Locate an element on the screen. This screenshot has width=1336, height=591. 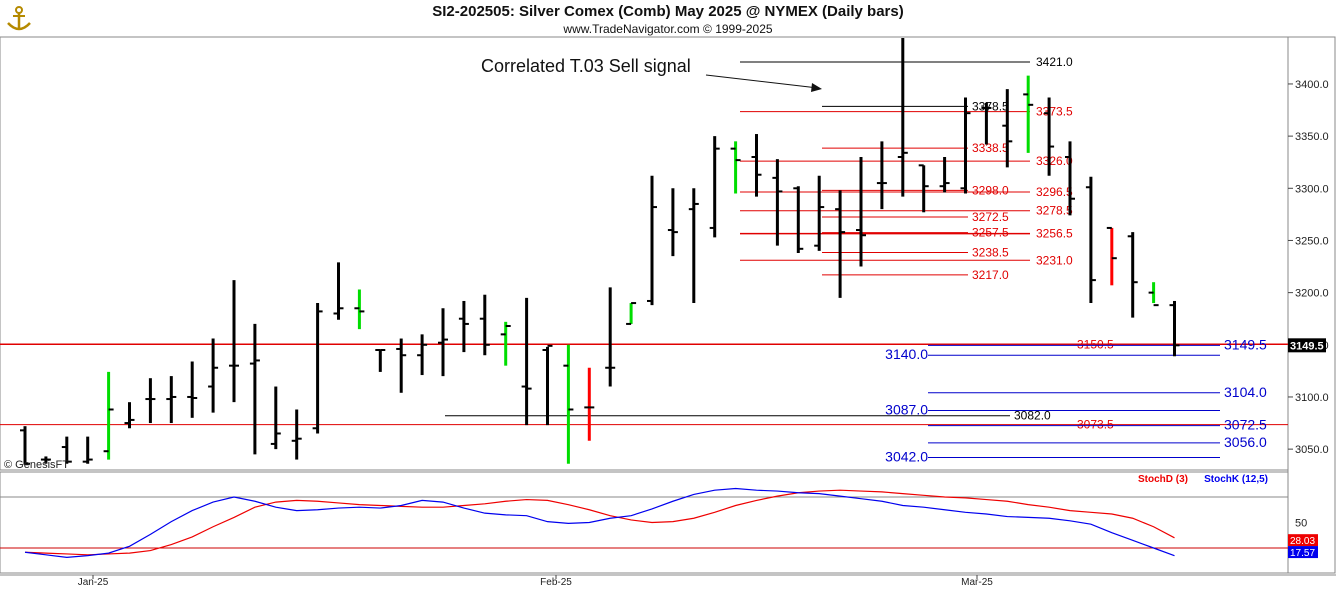
level-label: 3378.5 is located at coordinates (990, 106).